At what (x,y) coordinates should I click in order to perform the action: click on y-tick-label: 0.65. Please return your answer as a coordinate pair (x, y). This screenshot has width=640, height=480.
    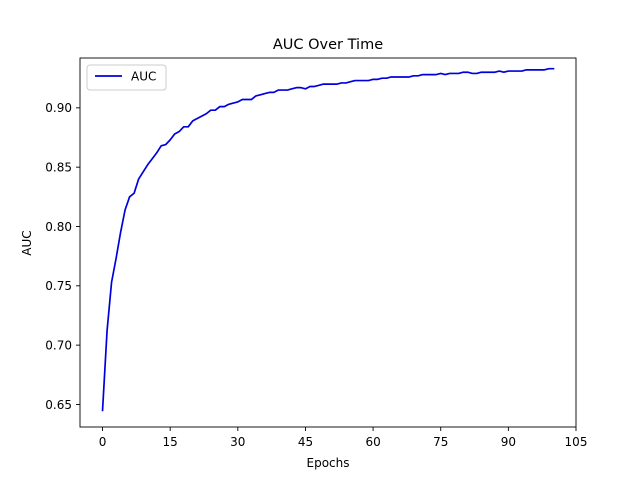
    Looking at the image, I should click on (58, 405).